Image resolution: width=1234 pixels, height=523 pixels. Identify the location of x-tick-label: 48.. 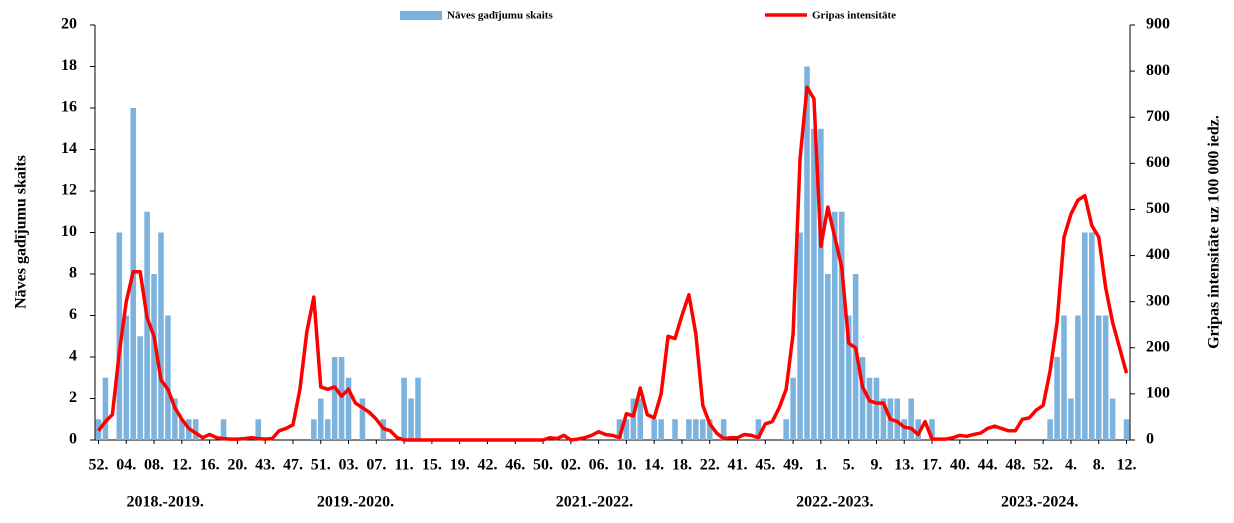
(1015, 465).